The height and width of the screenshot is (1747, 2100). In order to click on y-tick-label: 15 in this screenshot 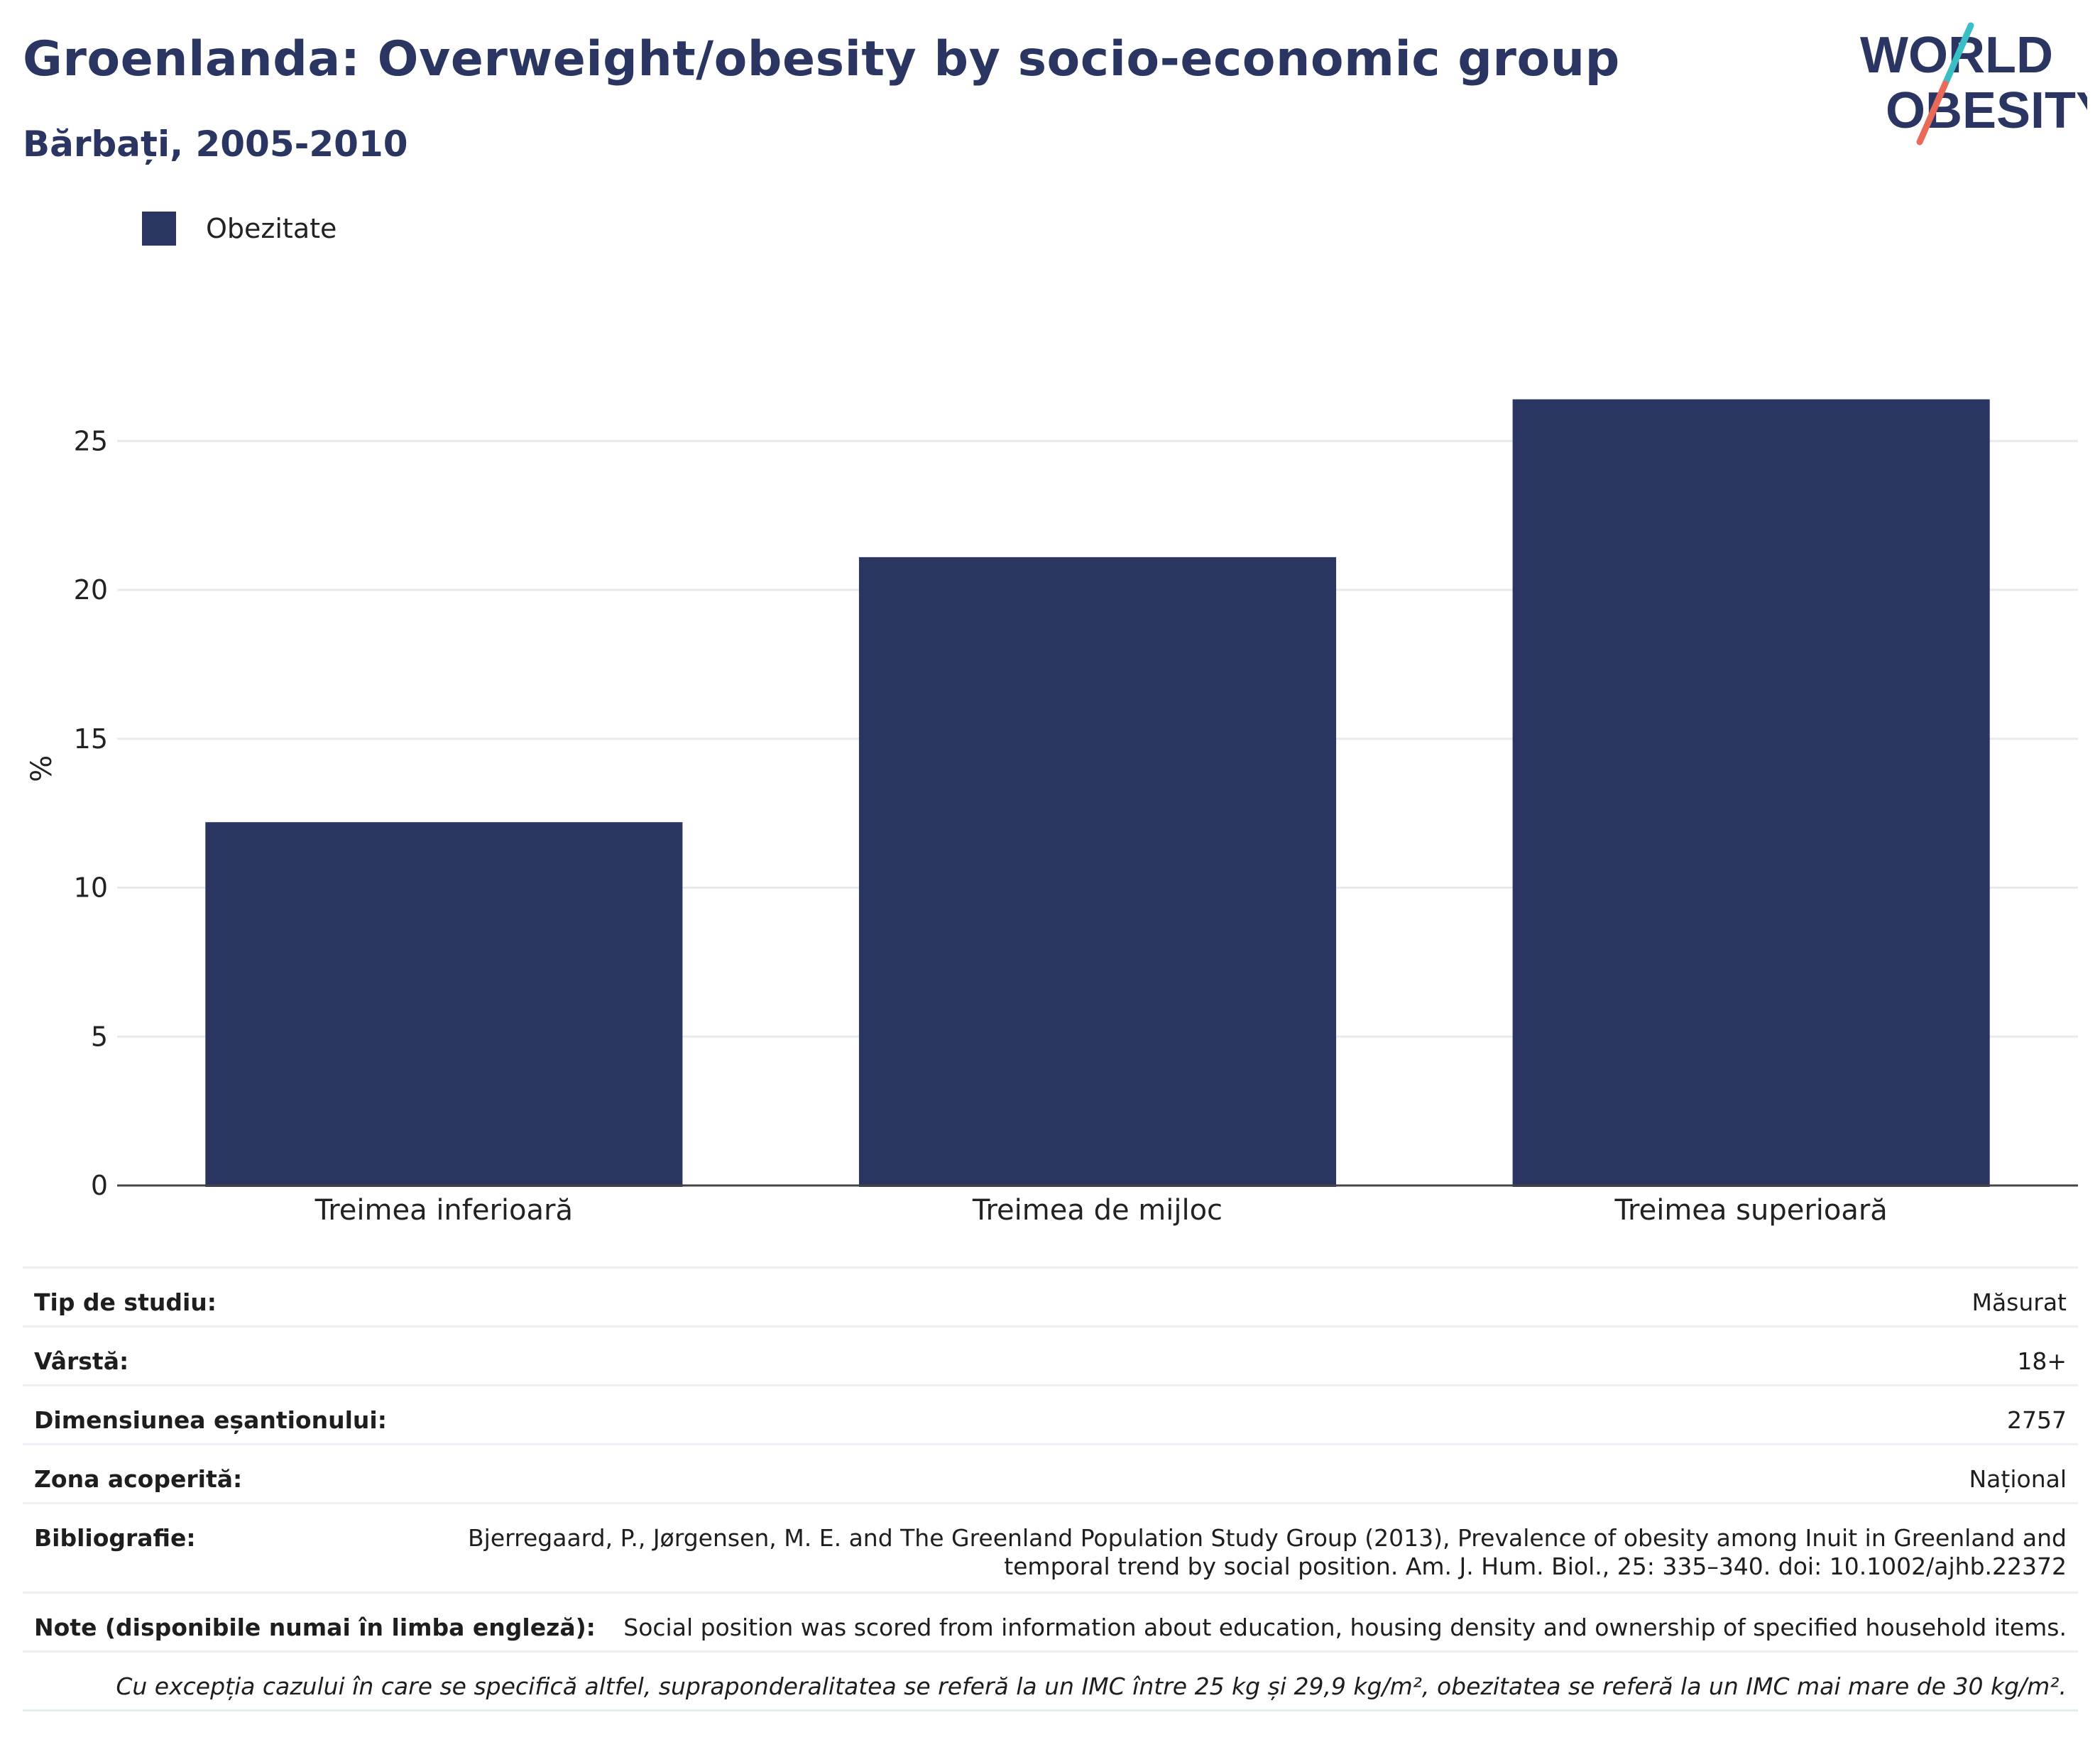, I will do `click(91, 739)`.